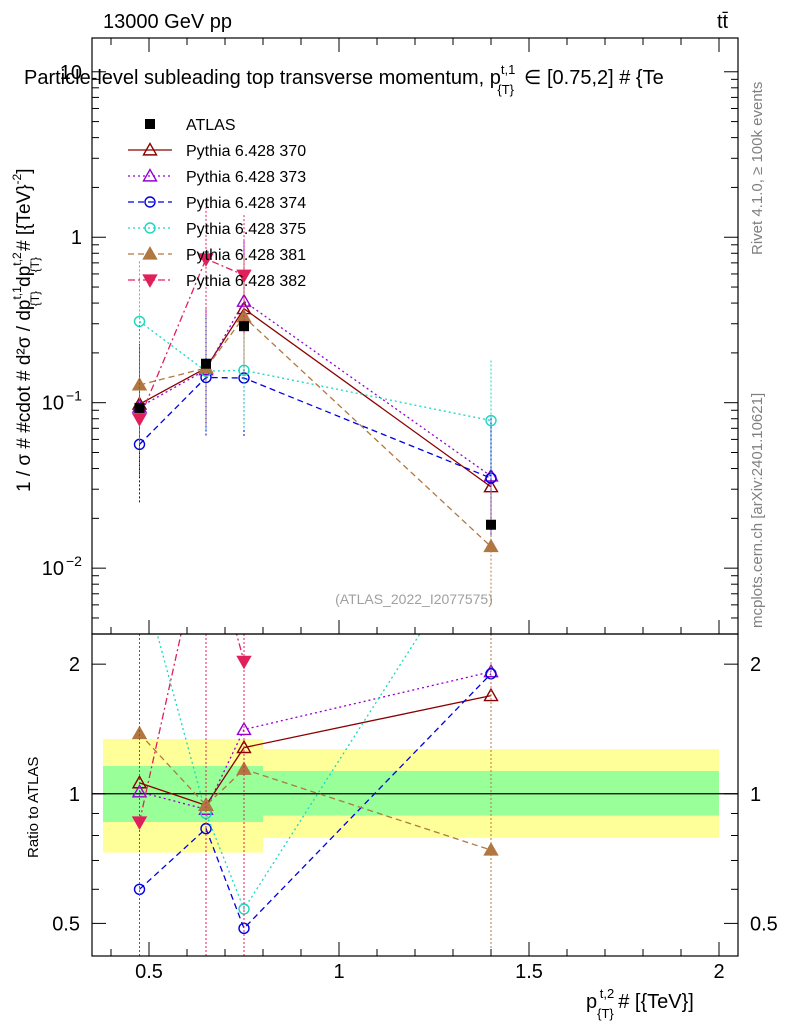 Image resolution: width=786 pixels, height=1024 pixels. I want to click on ratio-y-tick-label: 2, so click(74, 665).